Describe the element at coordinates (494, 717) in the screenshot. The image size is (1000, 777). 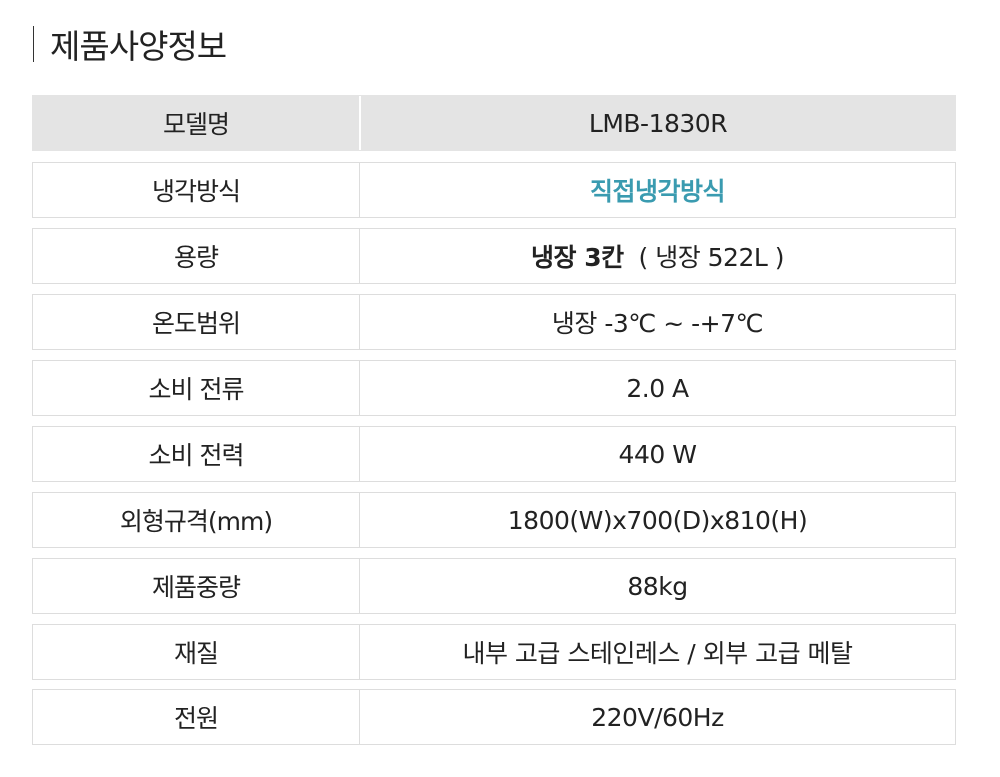
I see `spec-row-power-supply: 전원 220V/60Hz` at that location.